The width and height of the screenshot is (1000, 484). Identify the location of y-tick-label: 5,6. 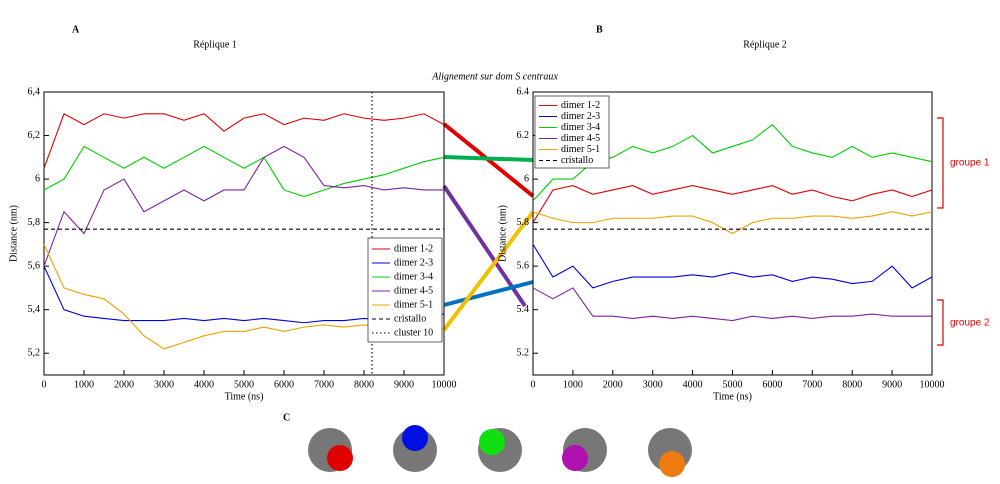
(34, 265).